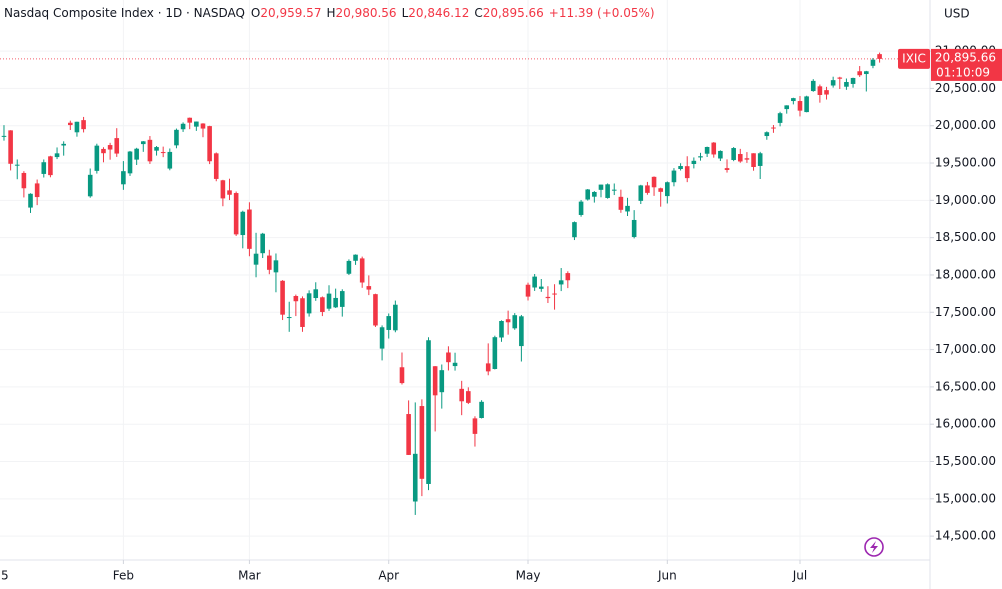  I want to click on y-tick-label: 20,000.00, so click(965, 125).